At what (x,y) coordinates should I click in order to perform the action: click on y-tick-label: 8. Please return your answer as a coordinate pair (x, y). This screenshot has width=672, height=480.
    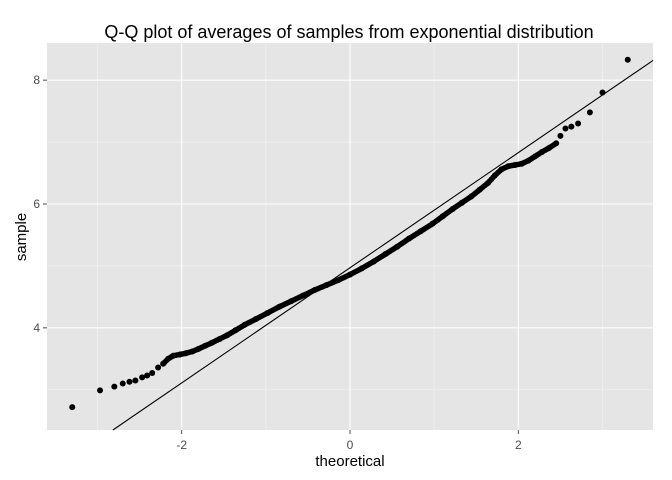
    Looking at the image, I should click on (36, 80).